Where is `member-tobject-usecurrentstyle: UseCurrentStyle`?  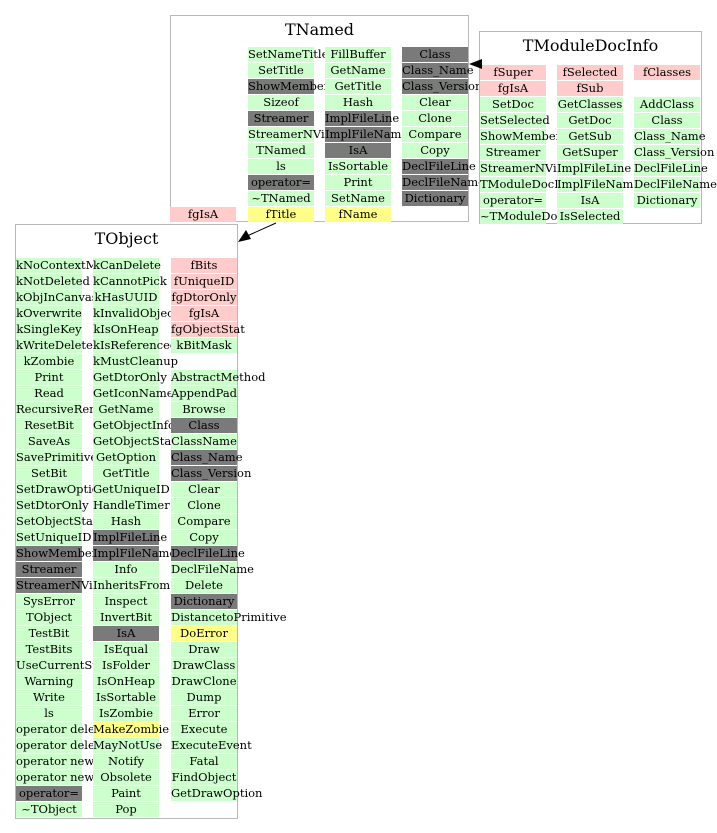
member-tobject-usecurrentstyle: UseCurrentStyle is located at coordinates (65, 665).